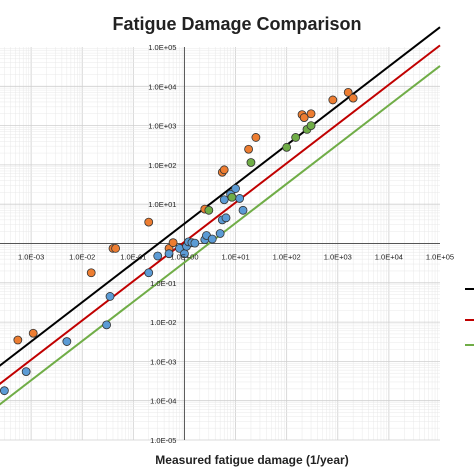  Describe the element at coordinates (162, 165) in the screenshot. I see `y-tick-label: 1.0E+02` at that location.